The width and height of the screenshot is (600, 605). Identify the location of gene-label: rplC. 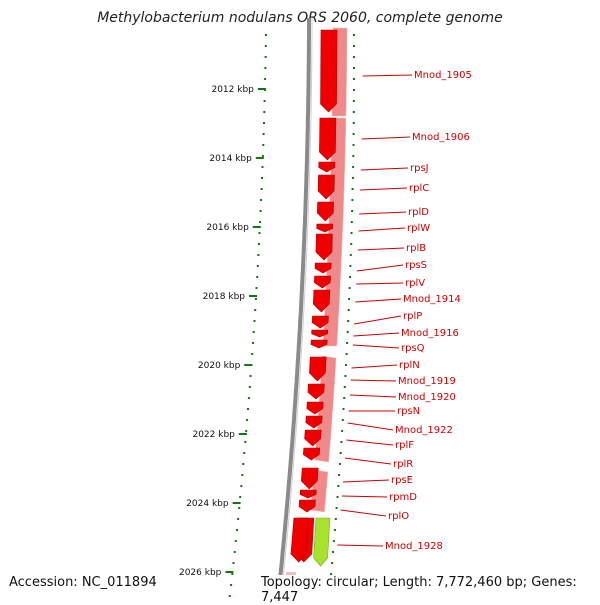
(419, 188).